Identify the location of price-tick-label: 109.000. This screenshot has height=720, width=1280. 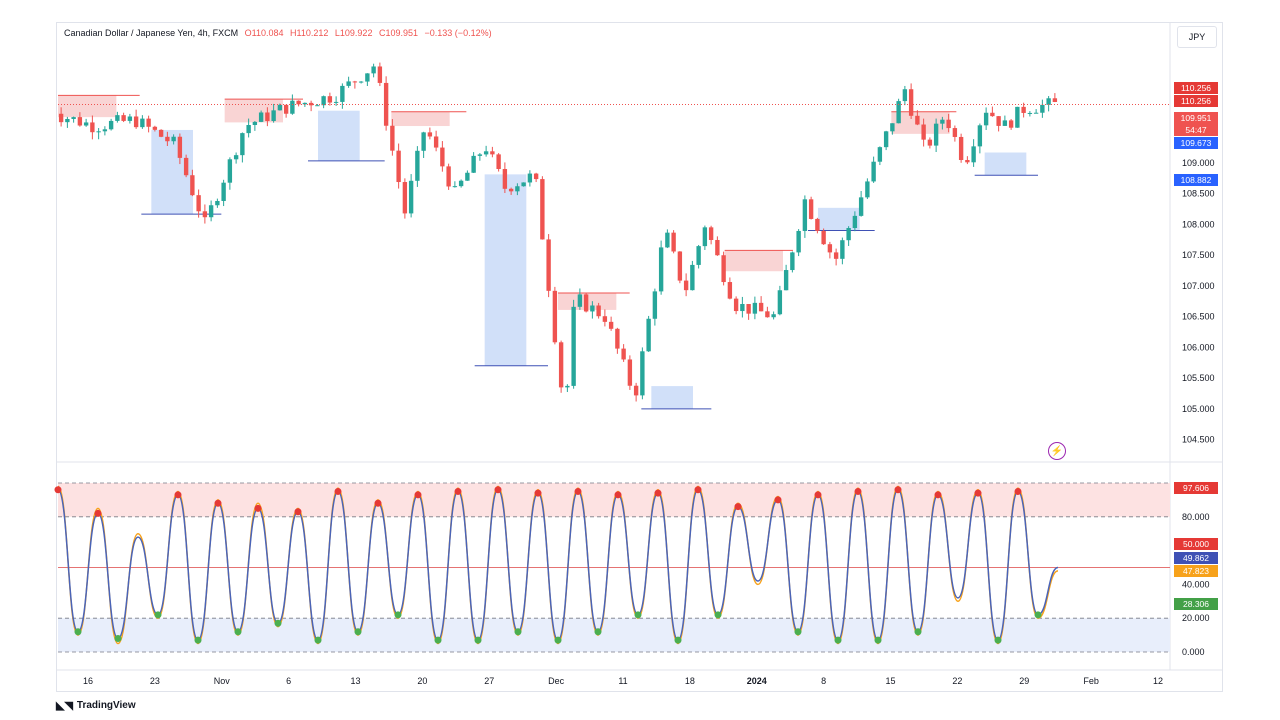
(1198, 163).